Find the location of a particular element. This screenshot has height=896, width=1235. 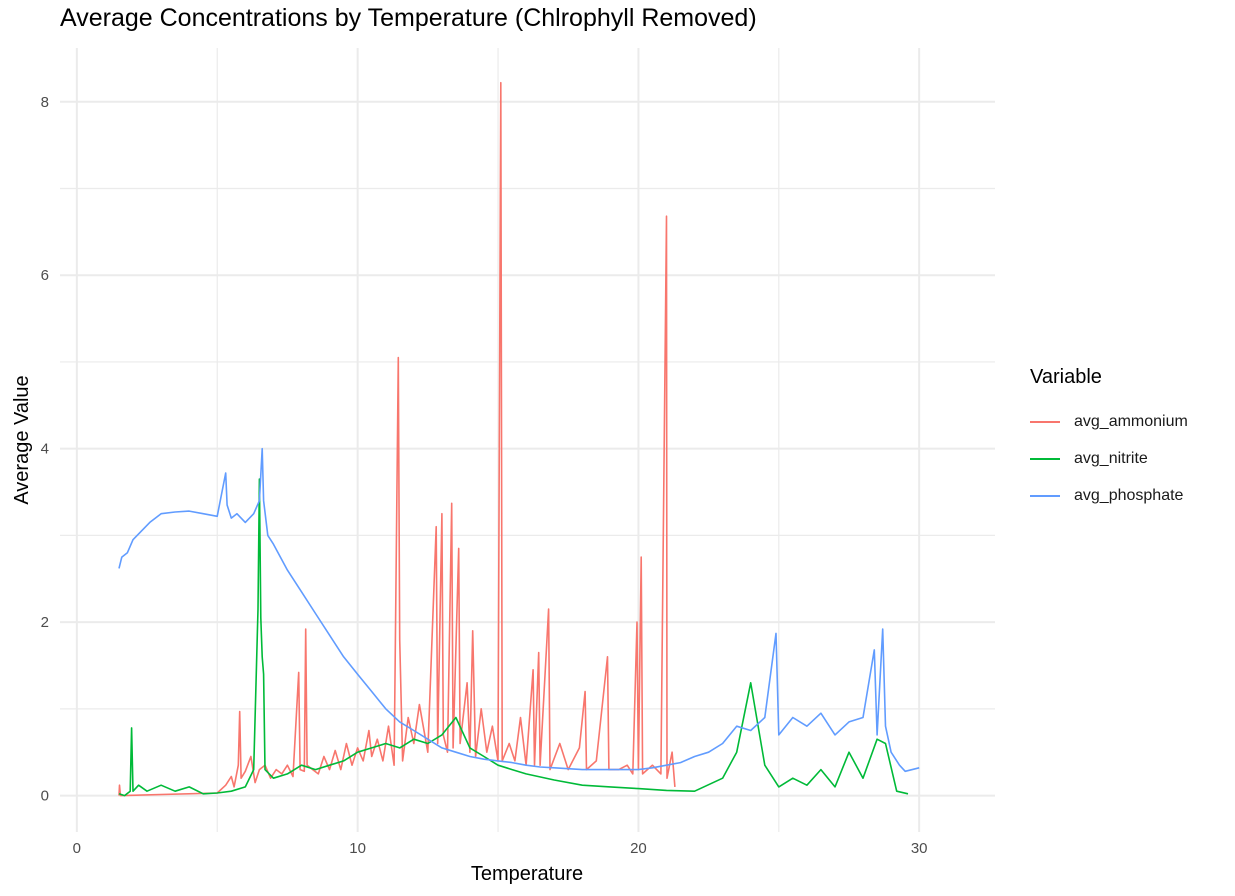

legend-swatch-phosphate is located at coordinates (1045, 495).